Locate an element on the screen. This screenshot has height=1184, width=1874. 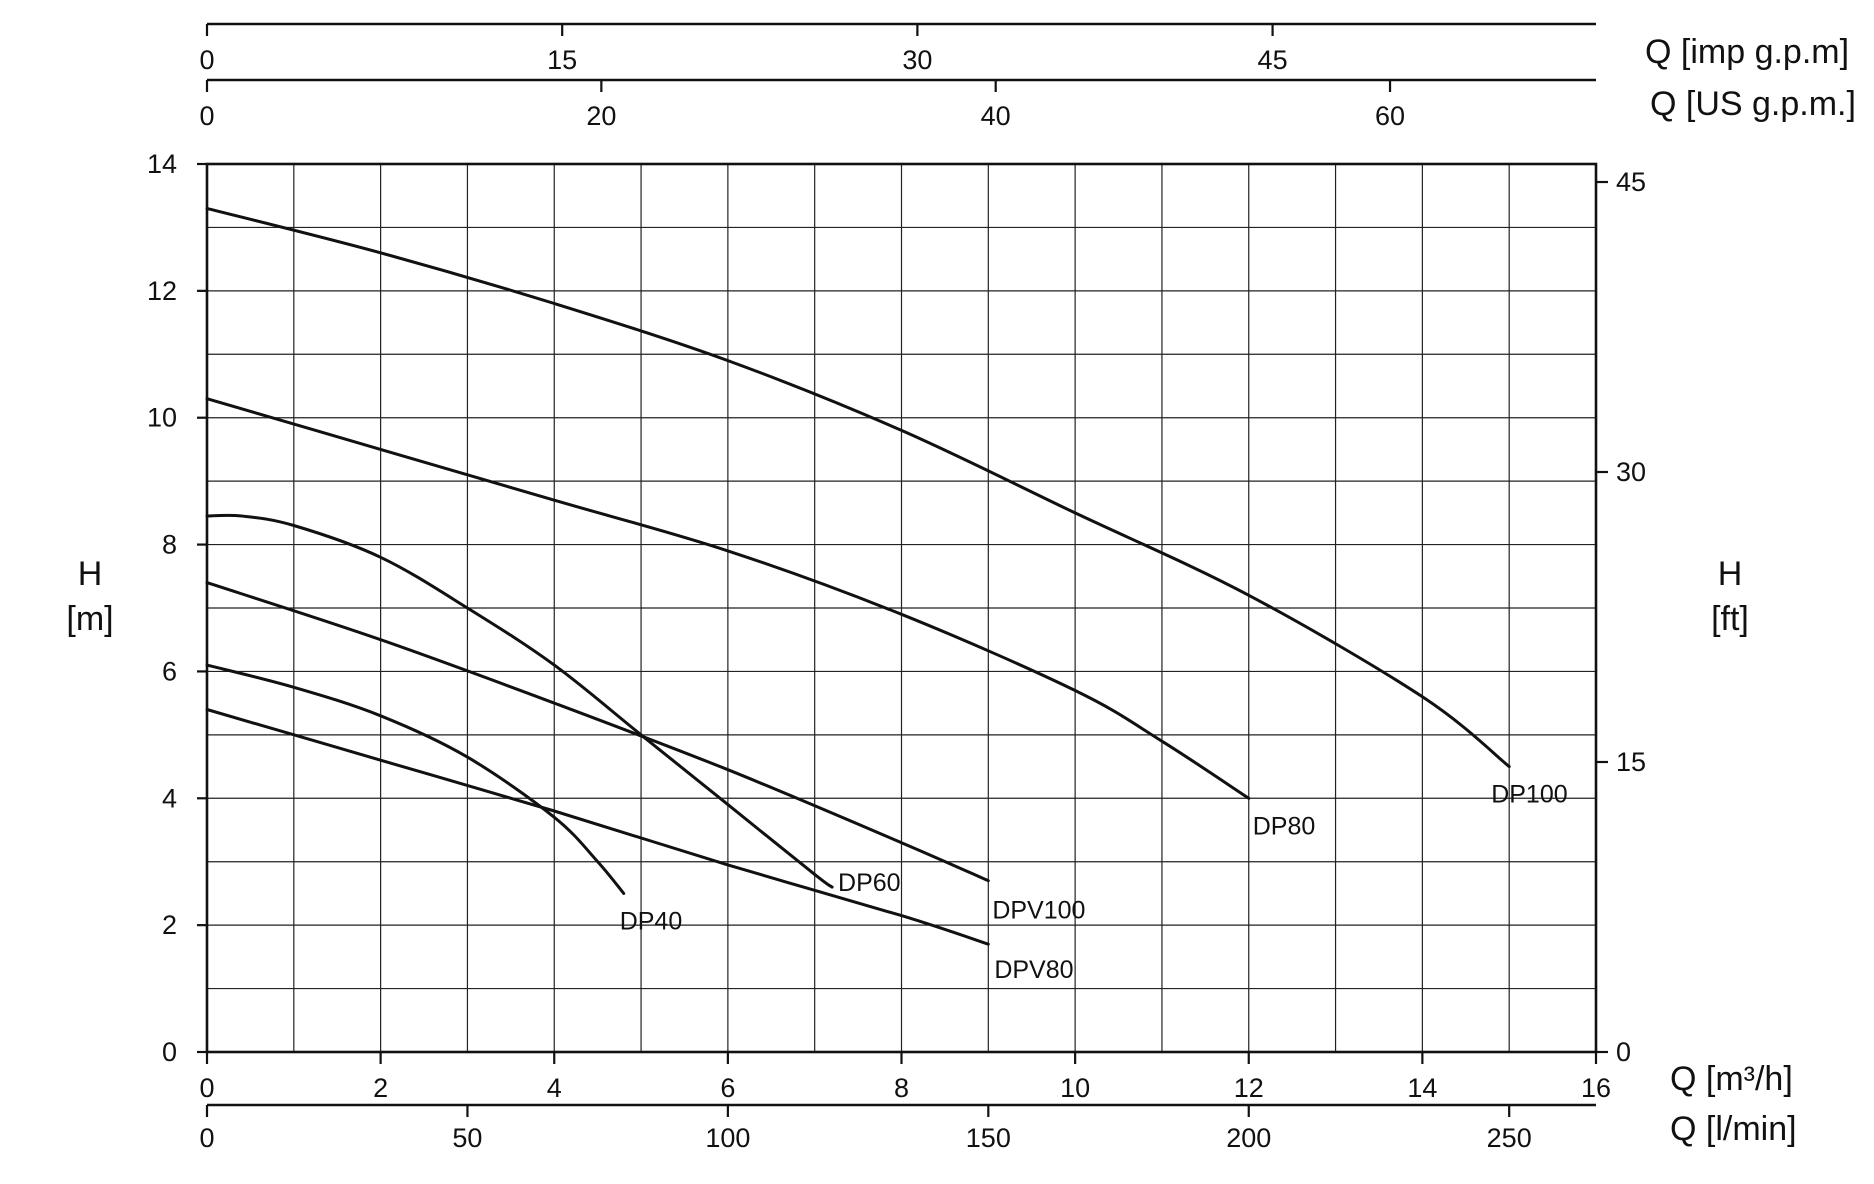
y-tick-label-m: 10 is located at coordinates (162, 418).